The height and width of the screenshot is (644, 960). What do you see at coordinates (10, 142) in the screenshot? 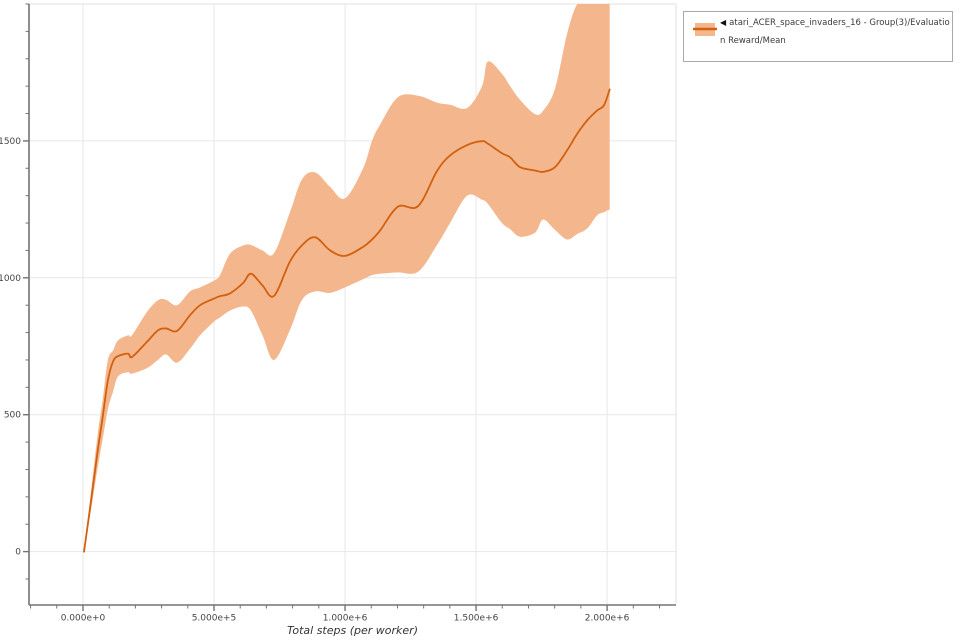
I see `y-axis-tick-label: 1500` at bounding box center [10, 142].